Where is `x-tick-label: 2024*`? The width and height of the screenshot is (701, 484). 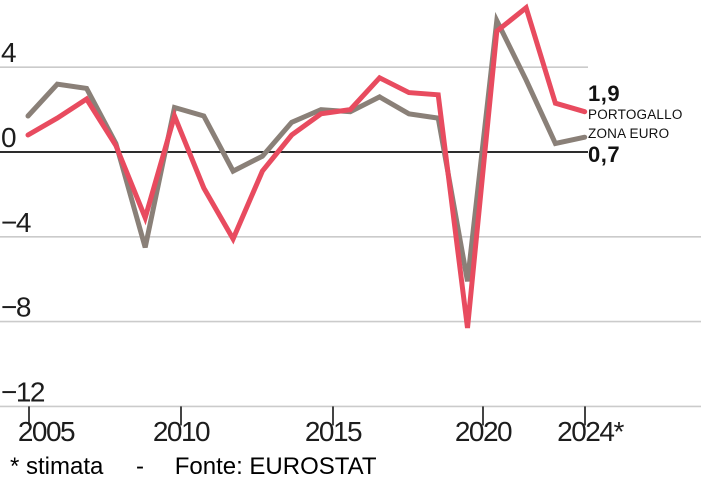
x-tick-label: 2024* is located at coordinates (590, 431).